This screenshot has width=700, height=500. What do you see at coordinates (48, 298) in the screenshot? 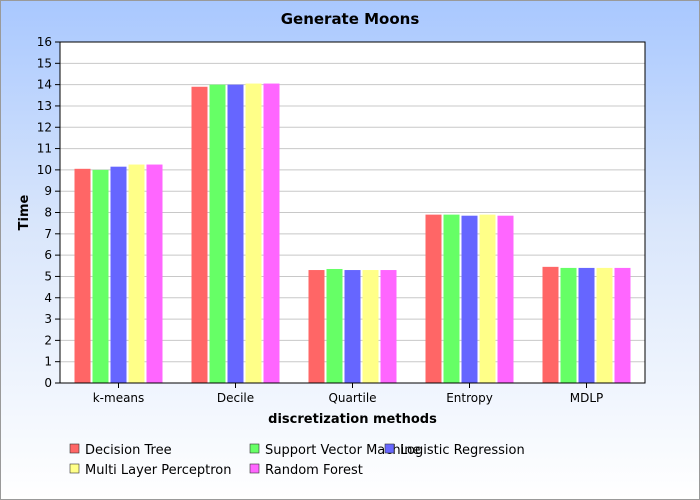
I see `y-tick-label: 4` at bounding box center [48, 298].